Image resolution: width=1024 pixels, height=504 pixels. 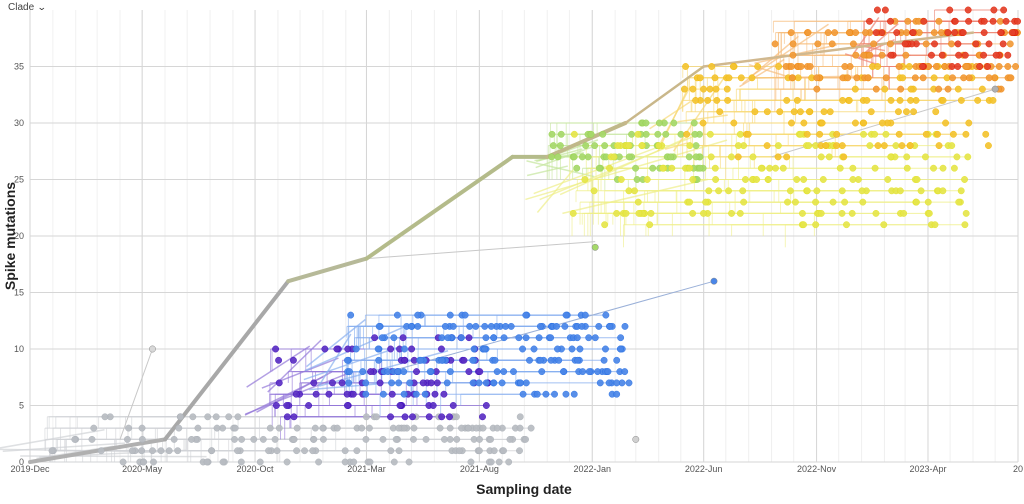 What do you see at coordinates (636, 439) in the screenshot?
I see `outlier-point` at bounding box center [636, 439].